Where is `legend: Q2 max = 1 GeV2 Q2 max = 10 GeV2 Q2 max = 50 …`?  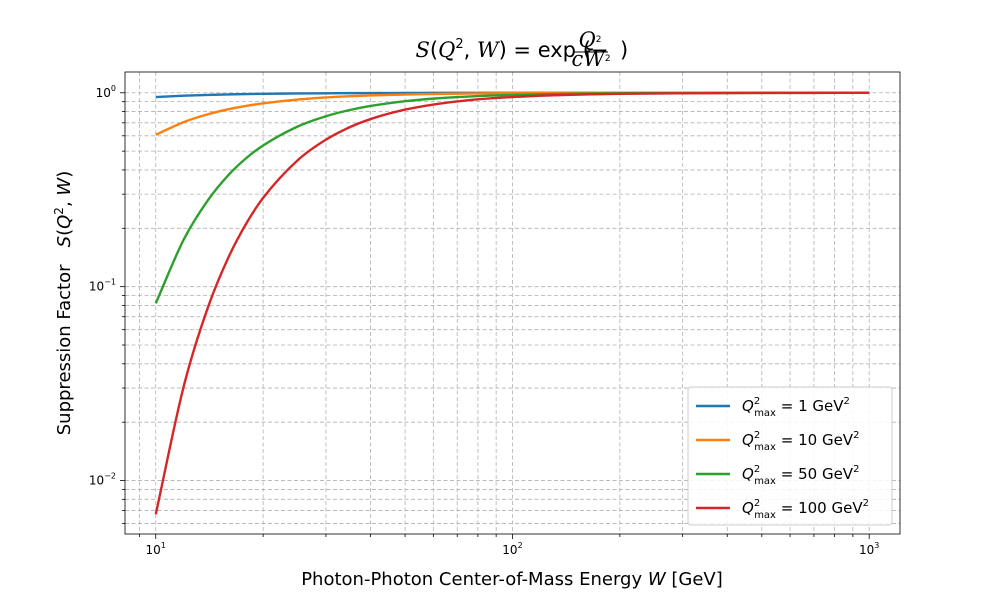 legend: Q2 max = 1 GeV2 Q2 max = 10 GeV2 Q2 max = 50 … is located at coordinates (790, 456).